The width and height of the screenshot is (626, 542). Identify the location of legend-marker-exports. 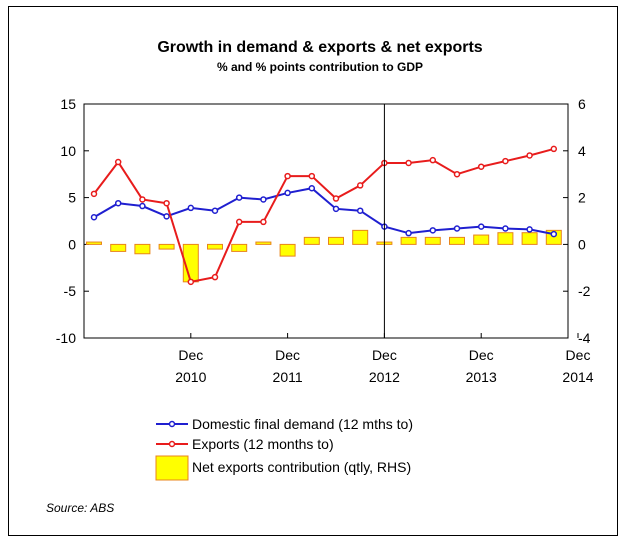
(172, 444).